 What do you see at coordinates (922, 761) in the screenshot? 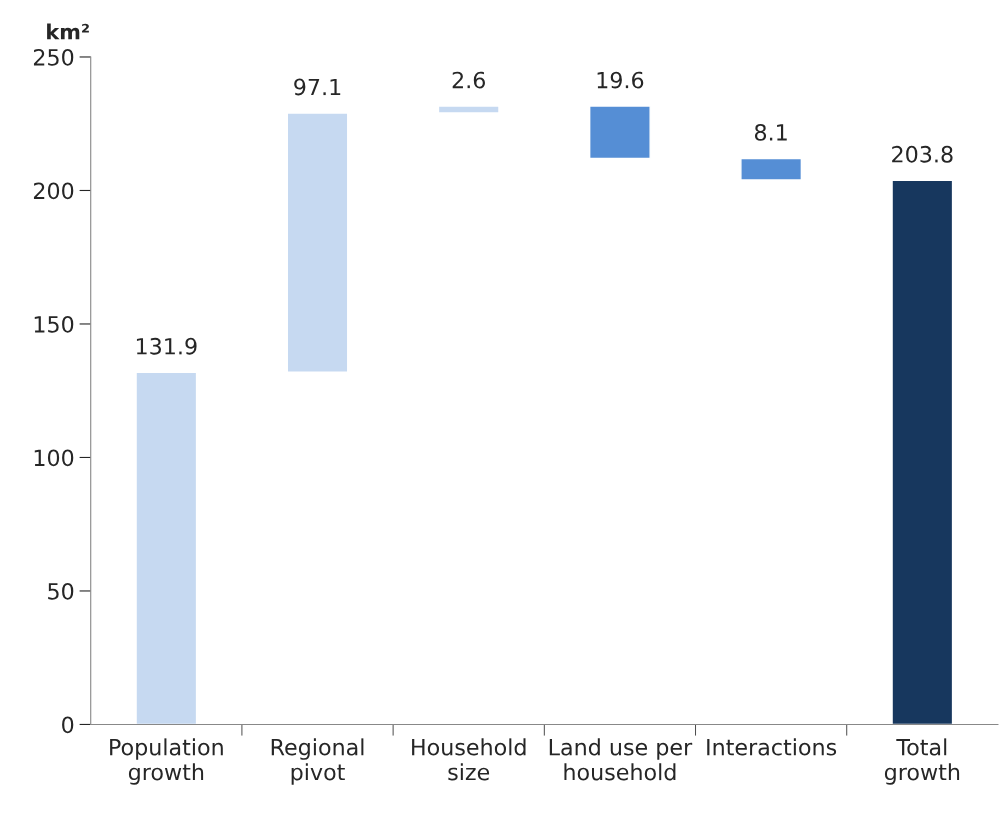
I see `x-tick-label: Total growth` at bounding box center [922, 761].